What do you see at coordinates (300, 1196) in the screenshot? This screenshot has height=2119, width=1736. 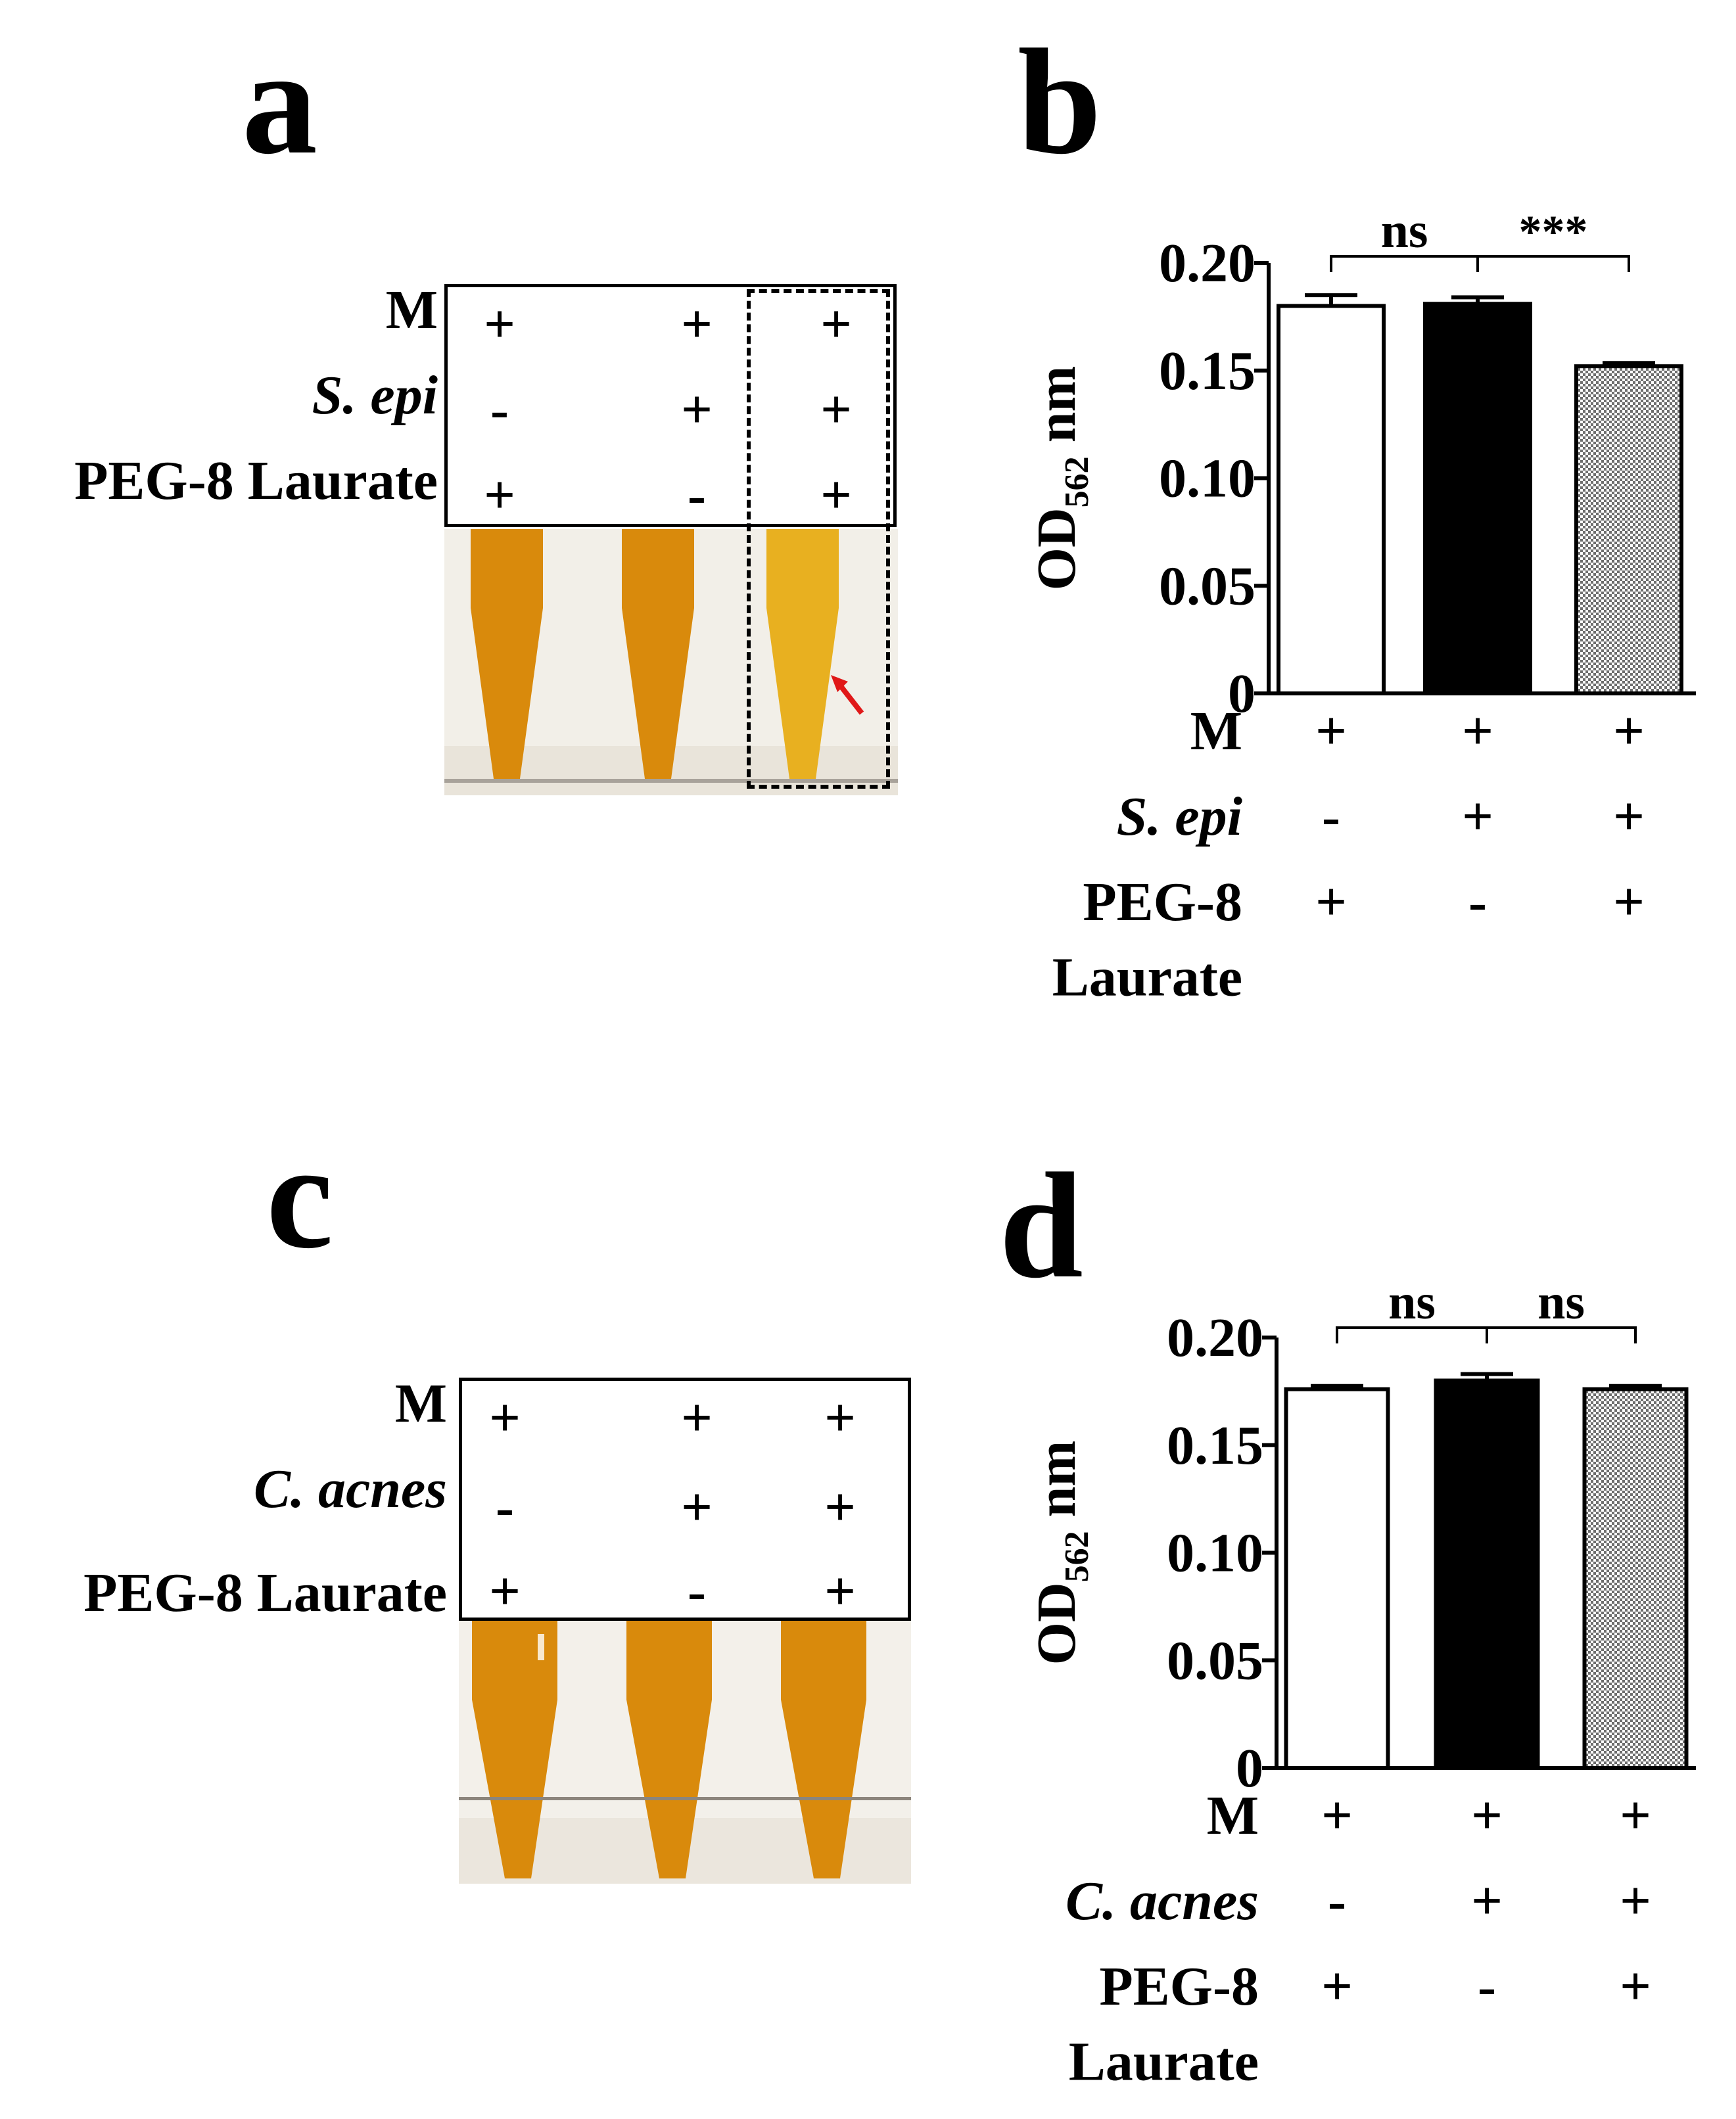 I see `panel-label-c: c` at bounding box center [300, 1196].